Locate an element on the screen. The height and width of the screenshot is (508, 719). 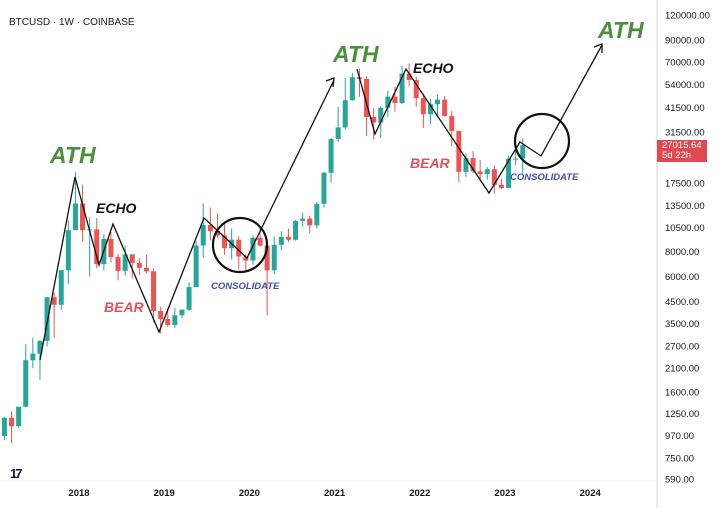
last-price-tag: 27015.64 5d 22h is located at coordinates (682, 151).